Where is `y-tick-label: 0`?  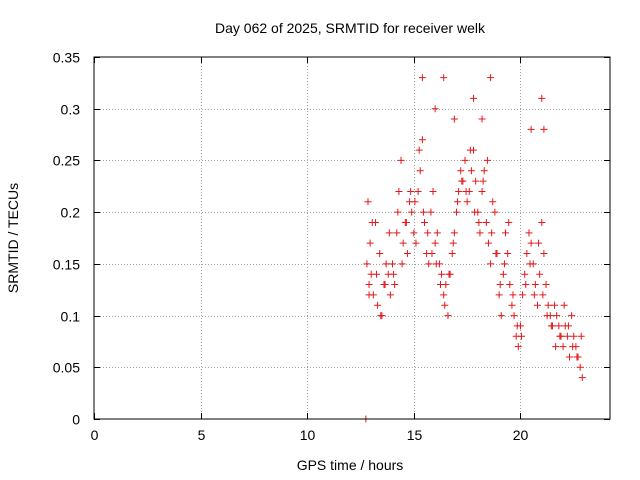 y-tick-label: 0 is located at coordinates (76, 420).